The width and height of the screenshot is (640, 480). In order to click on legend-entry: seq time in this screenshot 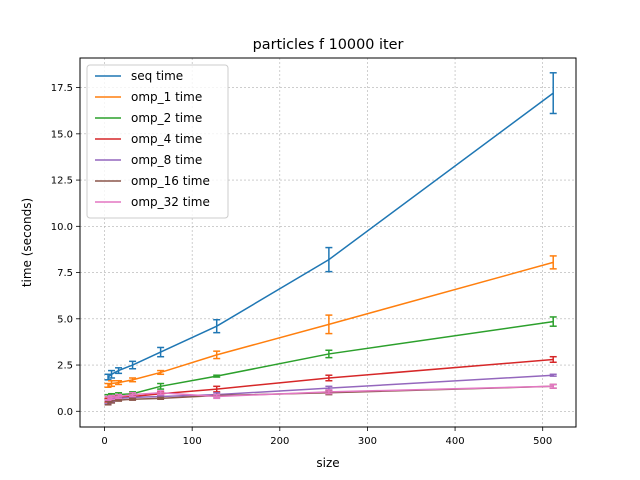, I will do `click(157, 76)`.